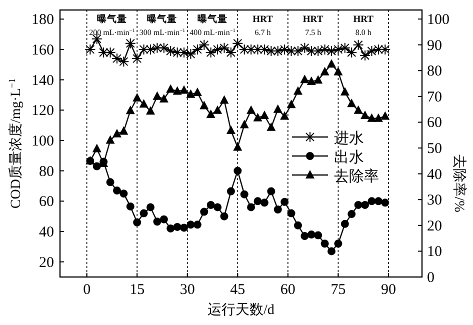 The height and width of the screenshot is (325, 473). I want to click on y2-tick-label: 70, so click(434, 97).